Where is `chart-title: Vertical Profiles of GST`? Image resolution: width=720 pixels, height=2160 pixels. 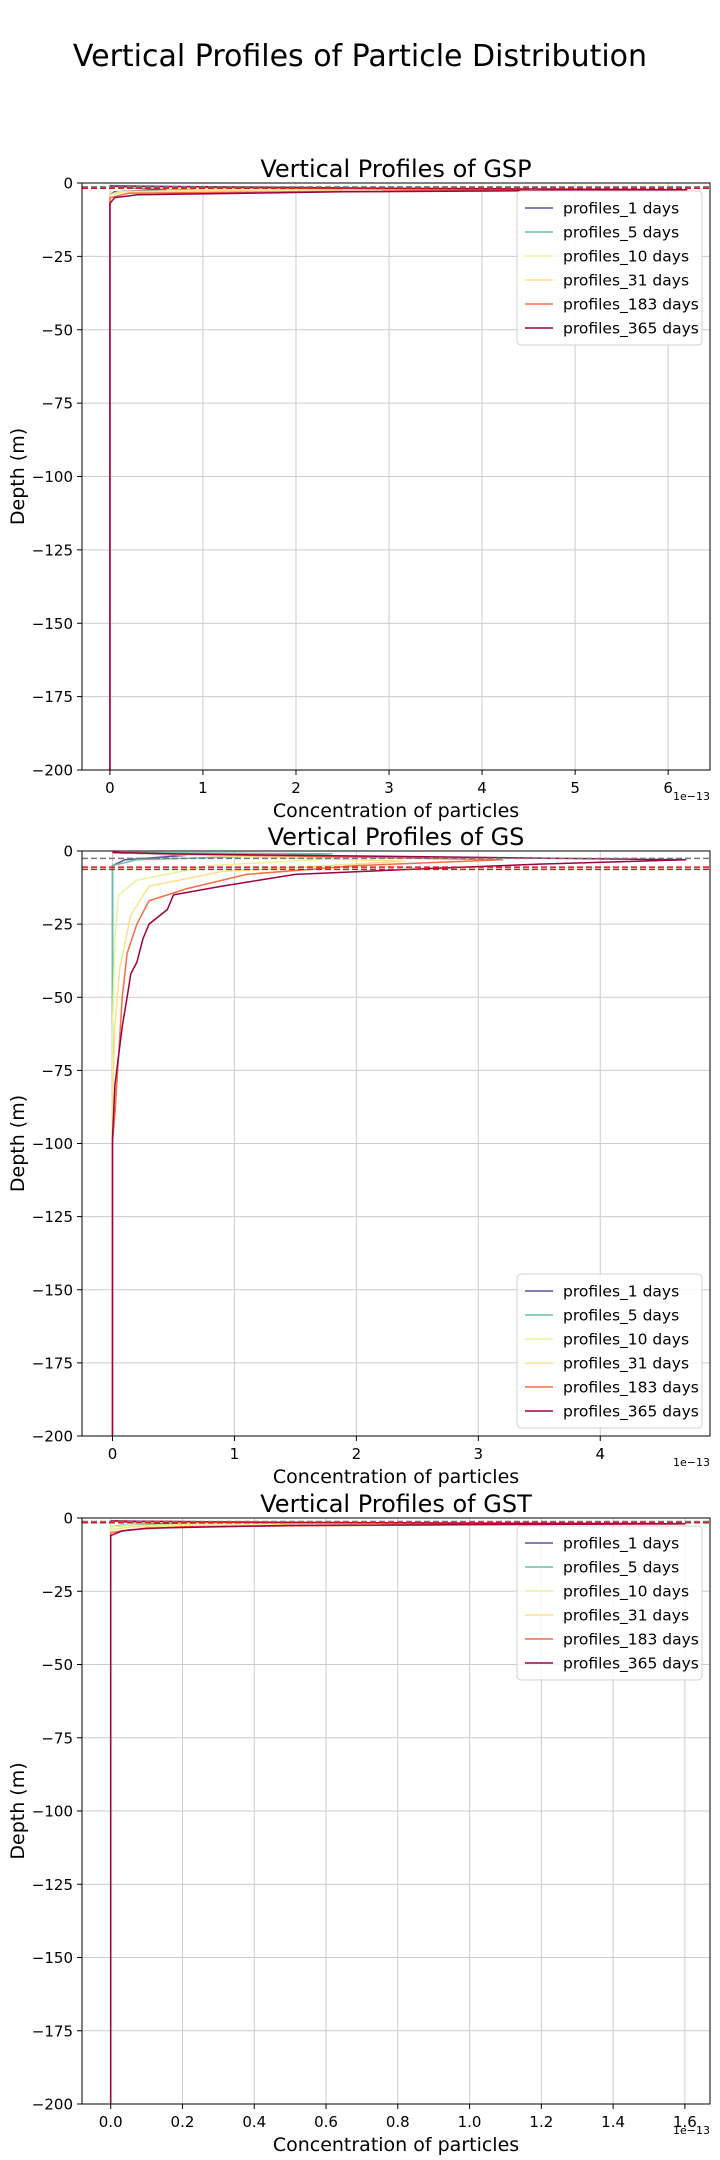 chart-title: Vertical Profiles of GST is located at coordinates (396, 1504).